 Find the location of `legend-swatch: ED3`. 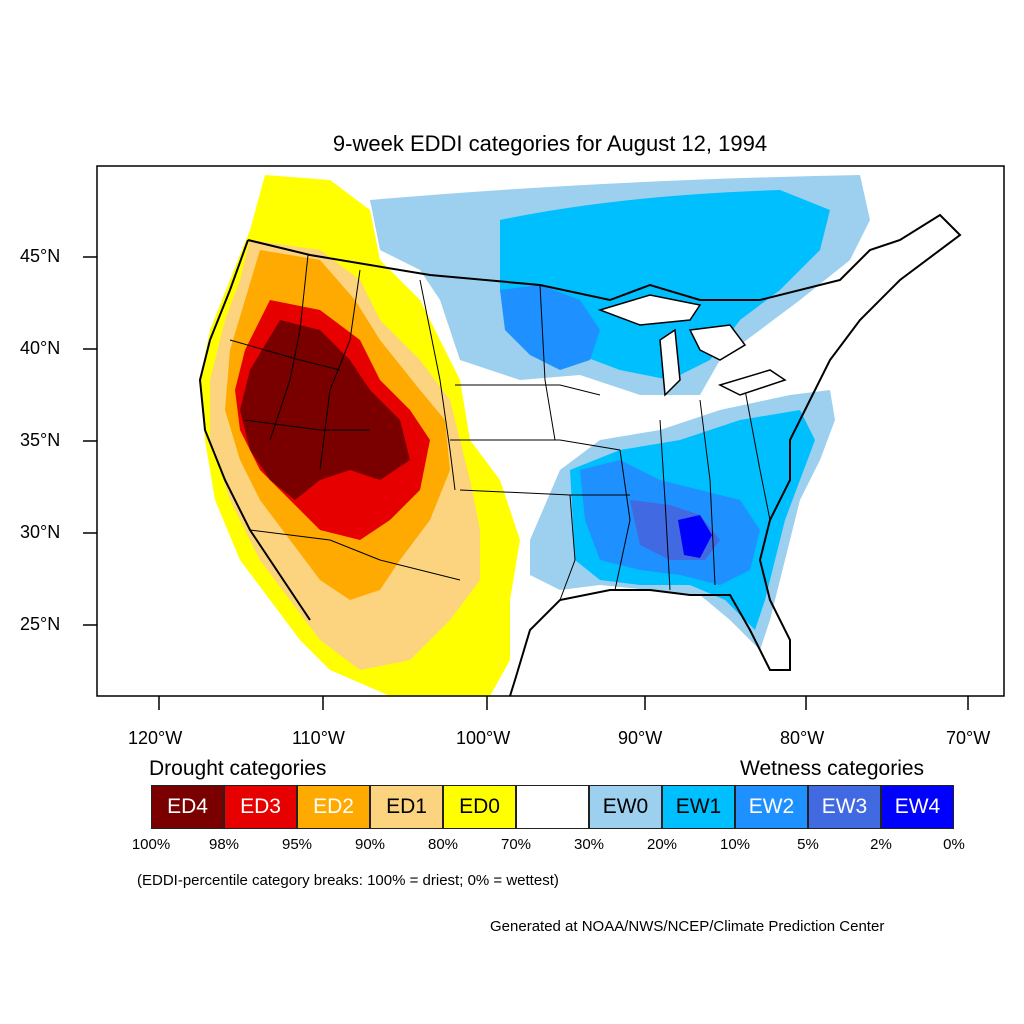

legend-swatch: ED3 is located at coordinates (260, 807).